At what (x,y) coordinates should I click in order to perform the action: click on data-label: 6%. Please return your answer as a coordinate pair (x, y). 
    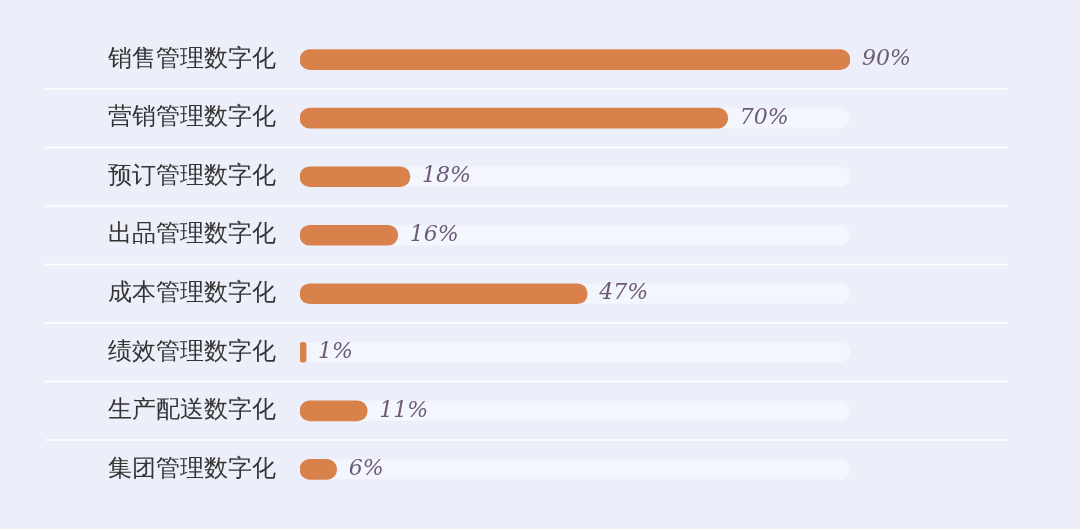
    Looking at the image, I should click on (366, 468).